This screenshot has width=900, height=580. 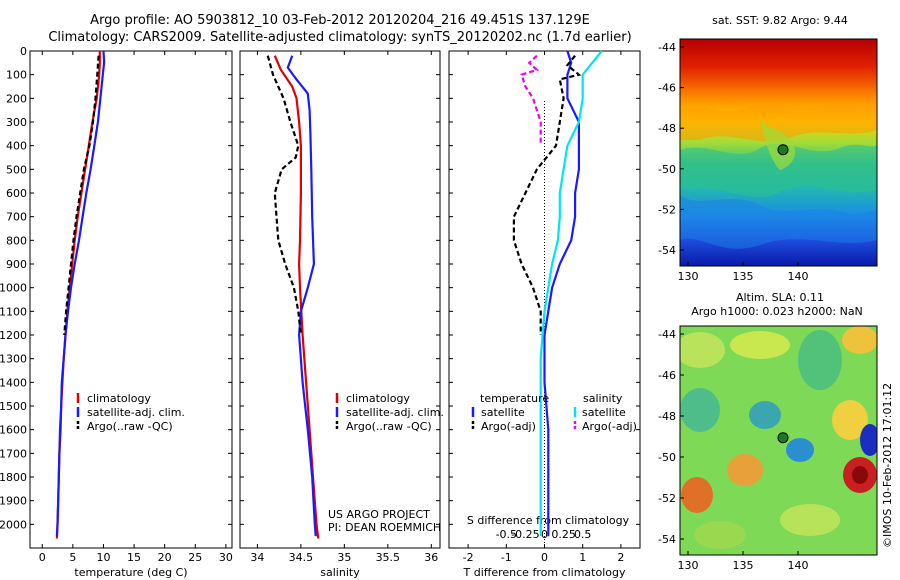 What do you see at coordinates (13, 524) in the screenshot?
I see `y-tick-label: 2000` at bounding box center [13, 524].